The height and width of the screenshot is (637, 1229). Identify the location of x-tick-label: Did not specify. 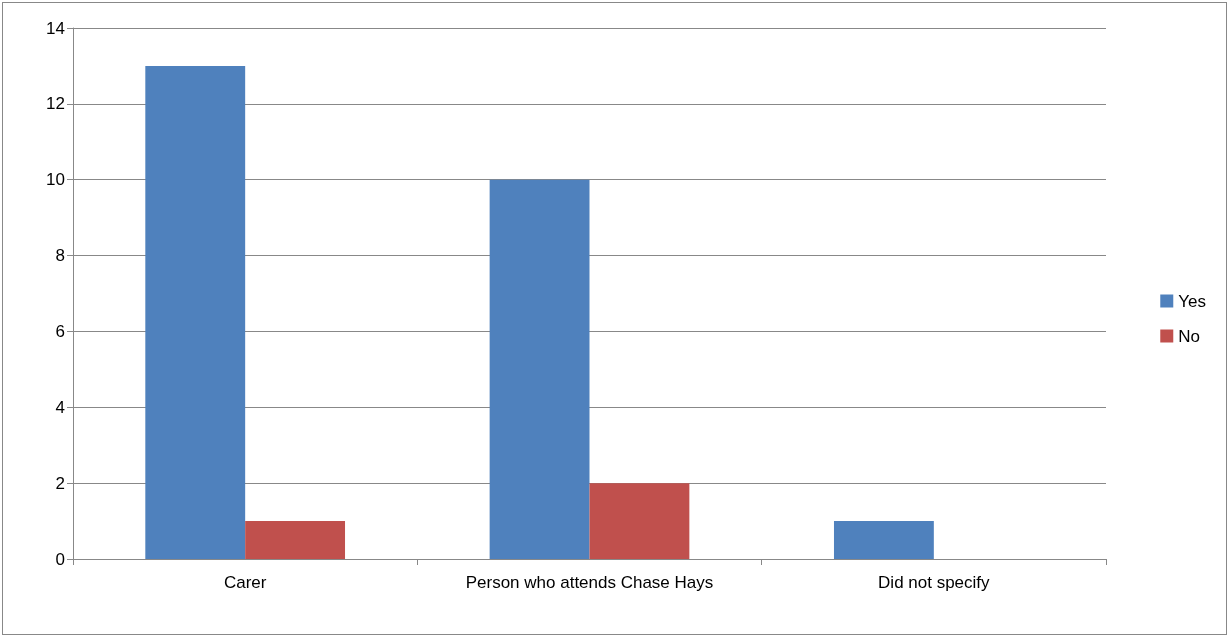
(934, 582).